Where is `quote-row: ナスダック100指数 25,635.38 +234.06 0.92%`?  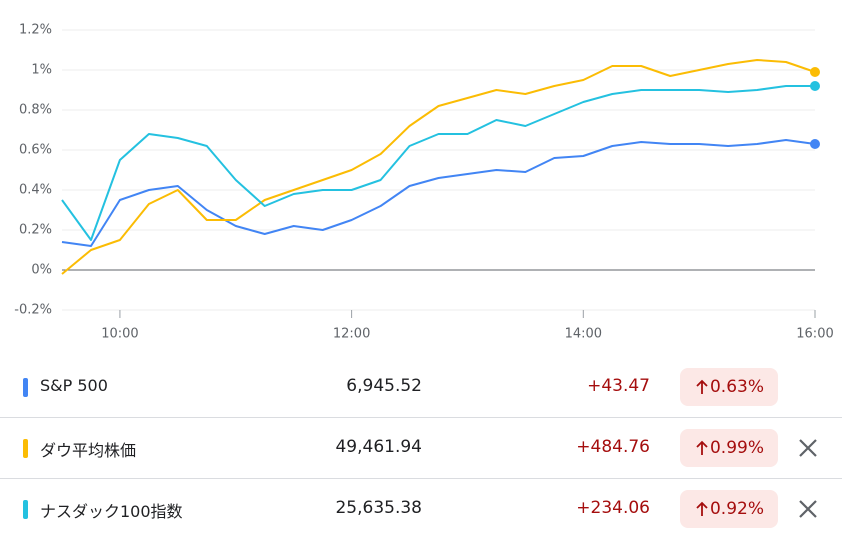 quote-row: ナスダック100指数 25,635.38 +234.06 0.92% is located at coordinates (421, 509).